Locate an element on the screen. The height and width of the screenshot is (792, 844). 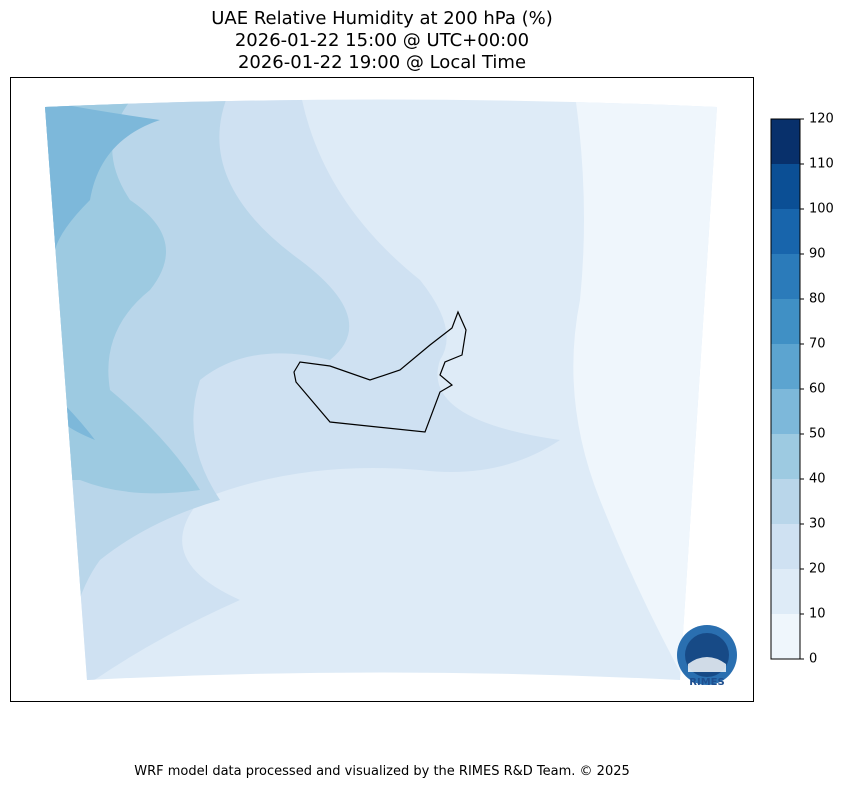
colorbar: 0 10 20 30 40 50 60 70 80 90 100 110 120 is located at coordinates (802, 389).